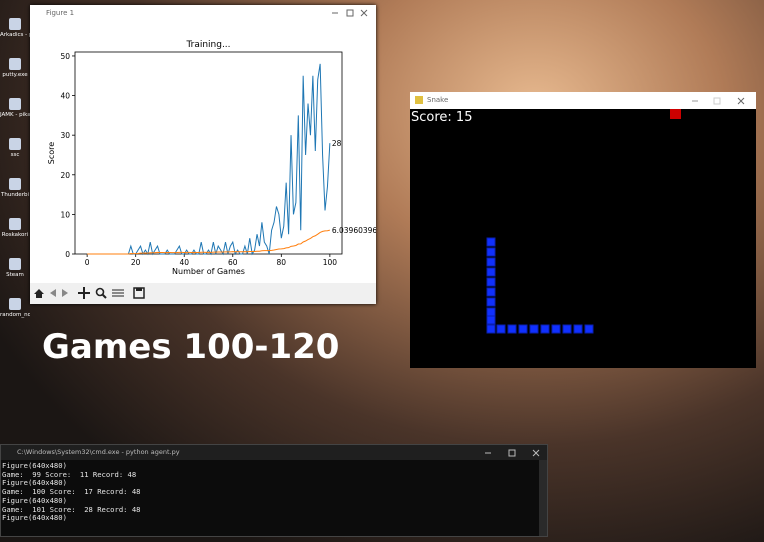  I want to click on terminal-line: Game: 101 Score: 28 Record: 48, so click(71, 509).